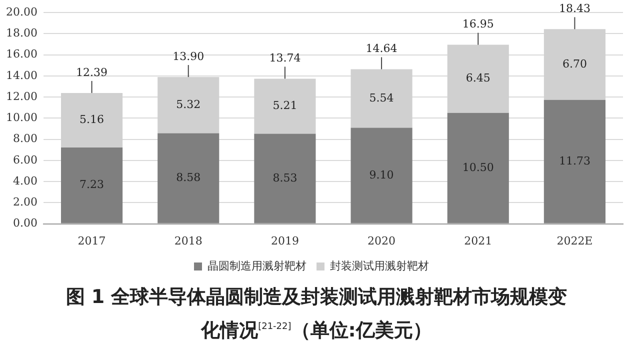 The image size is (633, 358). What do you see at coordinates (92, 119) in the screenshot?
I see `data-label: 5.16` at bounding box center [92, 119].